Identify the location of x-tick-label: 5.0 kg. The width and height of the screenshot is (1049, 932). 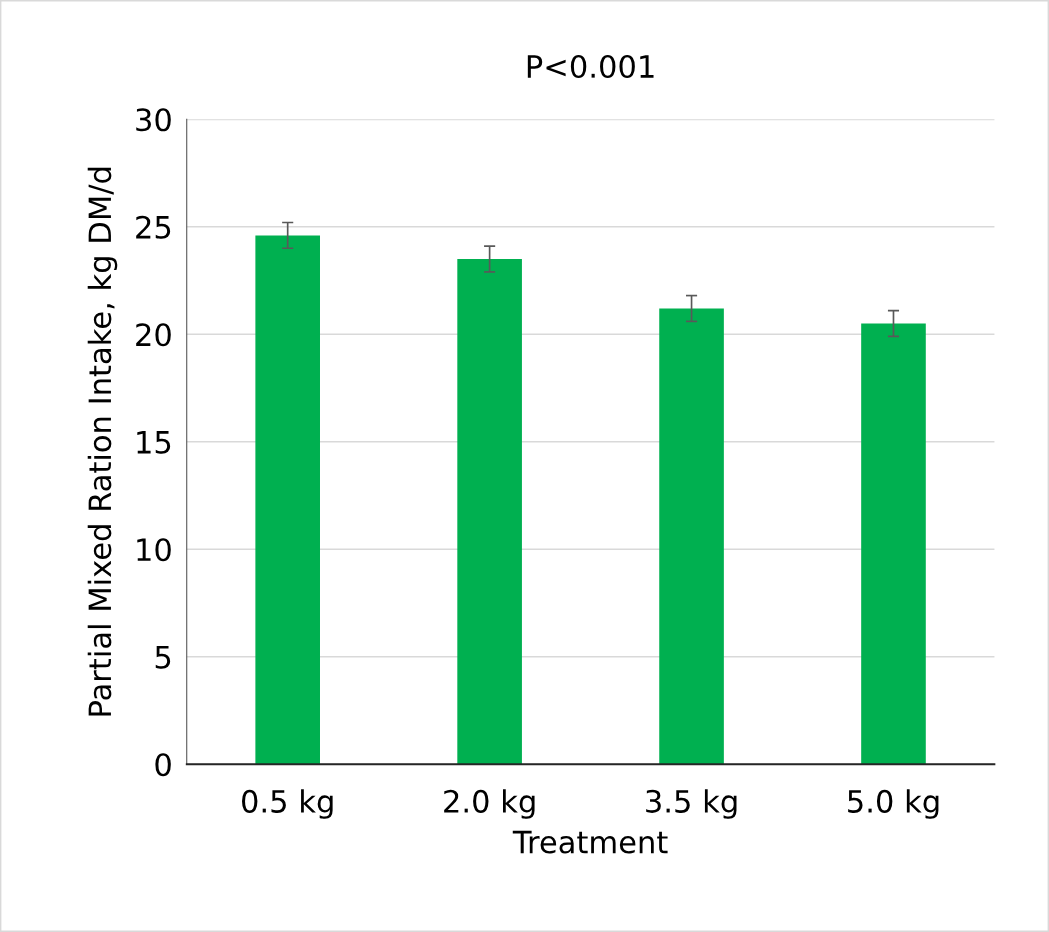
(893, 804).